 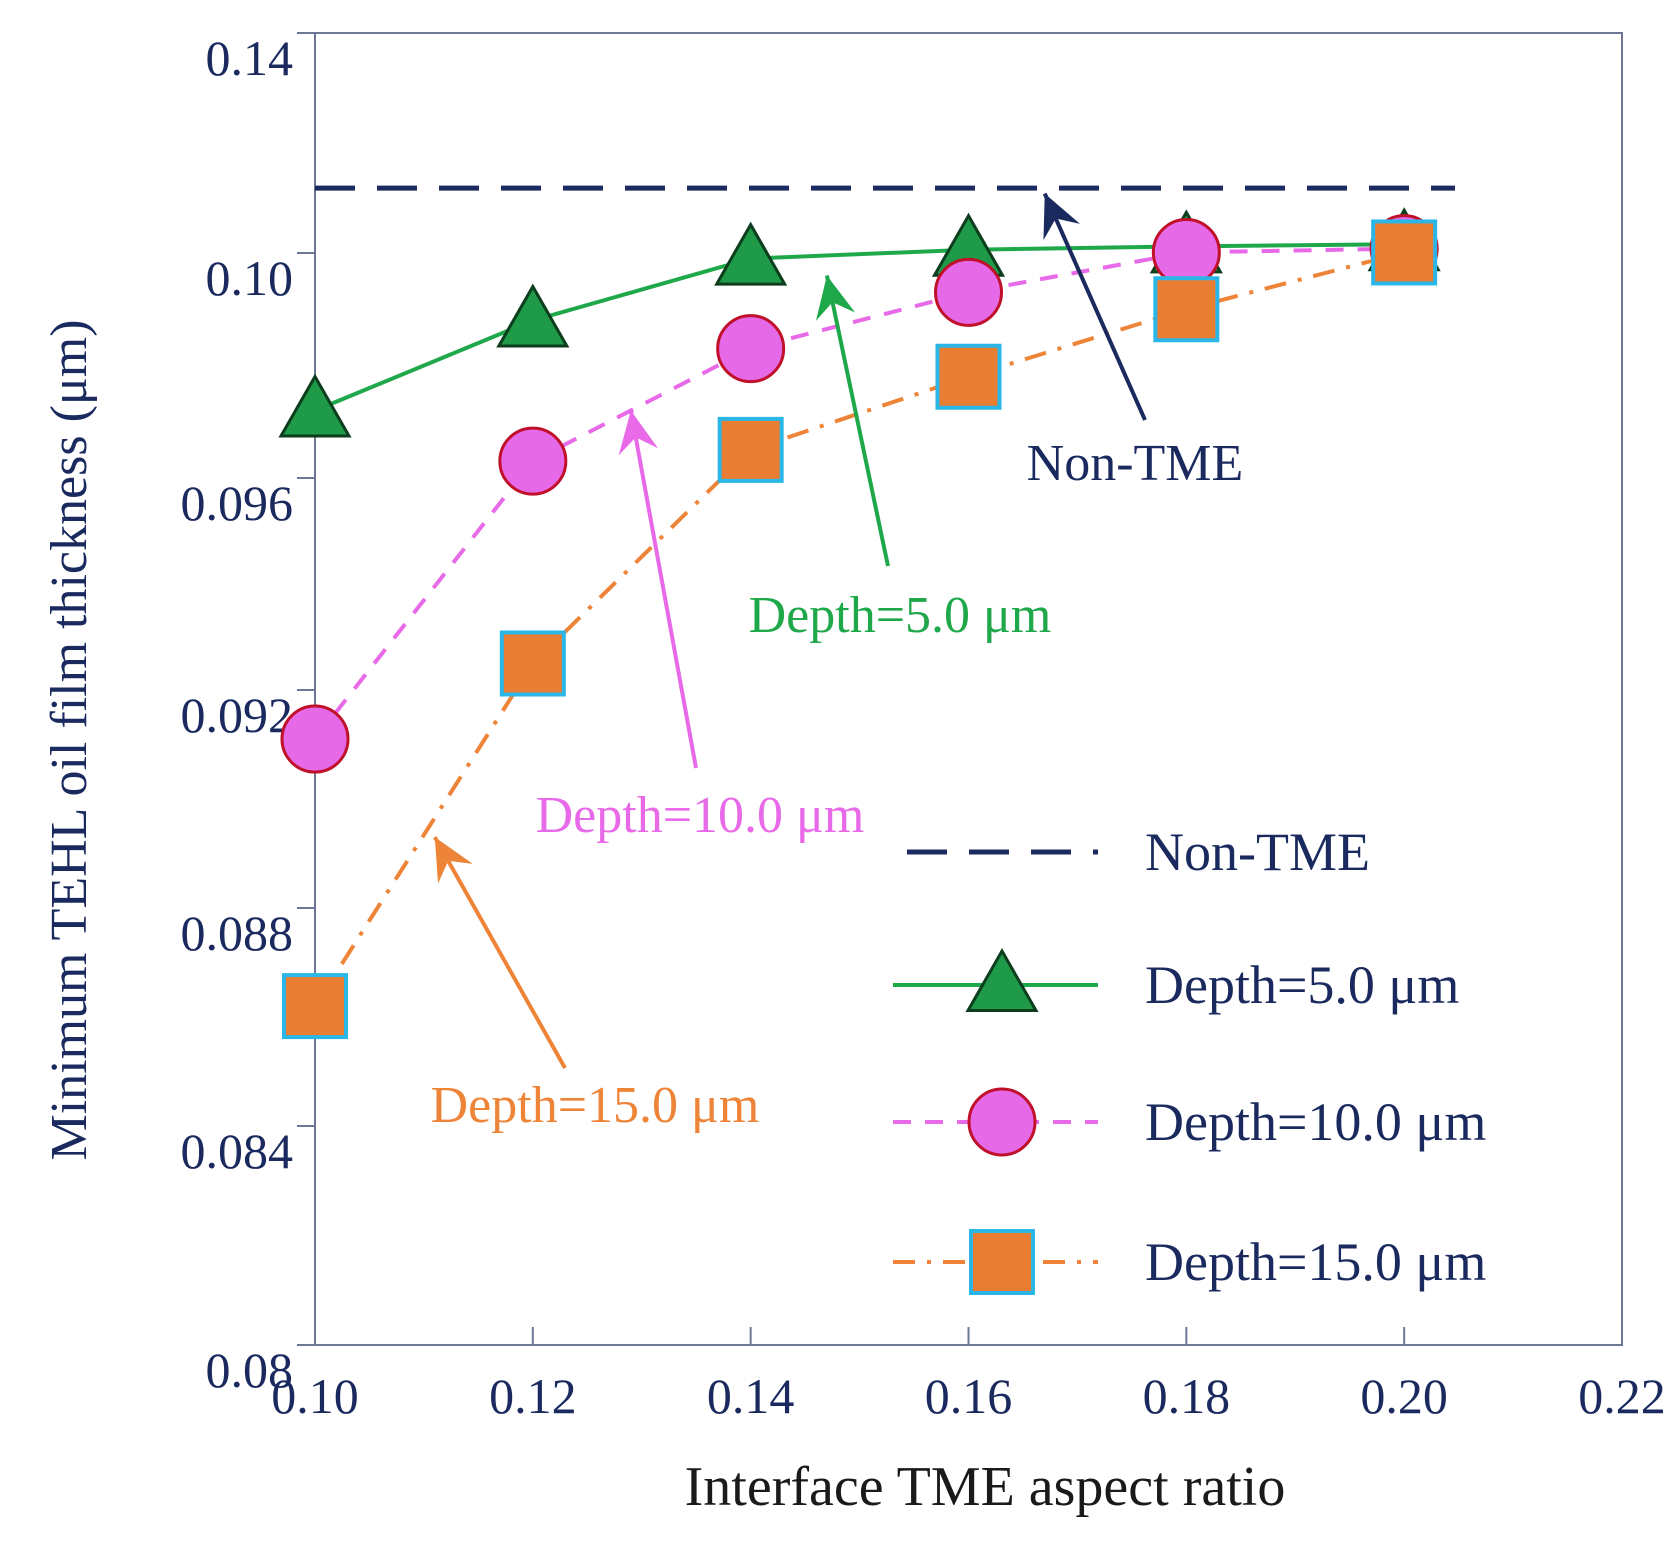 I want to click on annotation-label-2: Depth=5.0 μm, so click(x=900, y=615).